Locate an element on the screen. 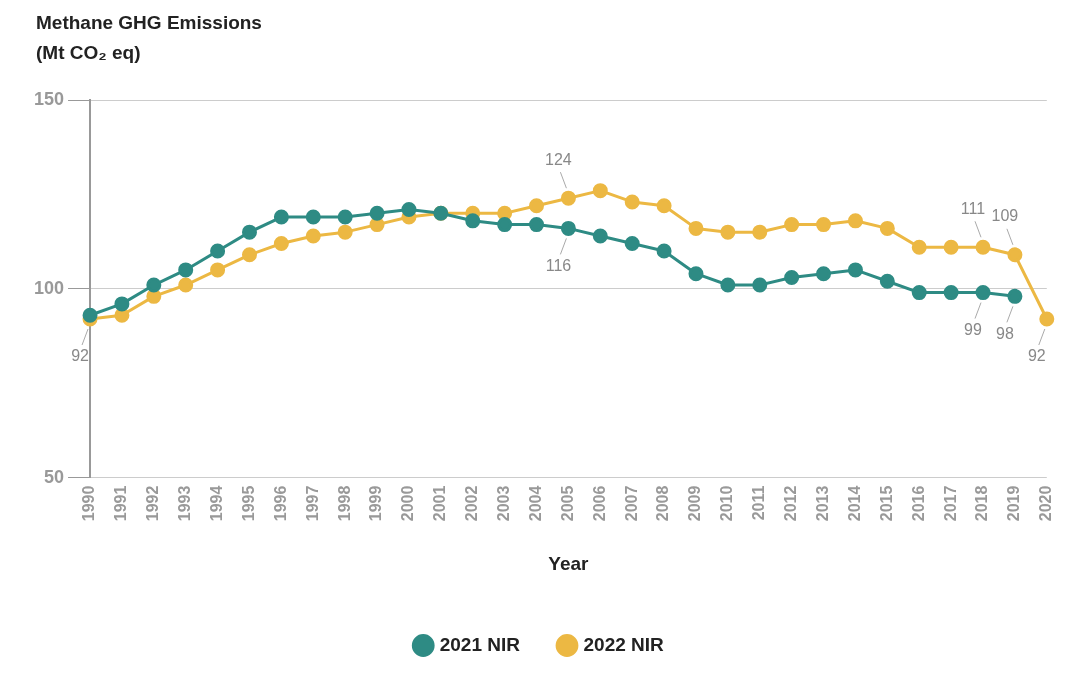 This screenshot has width=1074, height=675. x-tick-label: 2011 is located at coordinates (759, 503).